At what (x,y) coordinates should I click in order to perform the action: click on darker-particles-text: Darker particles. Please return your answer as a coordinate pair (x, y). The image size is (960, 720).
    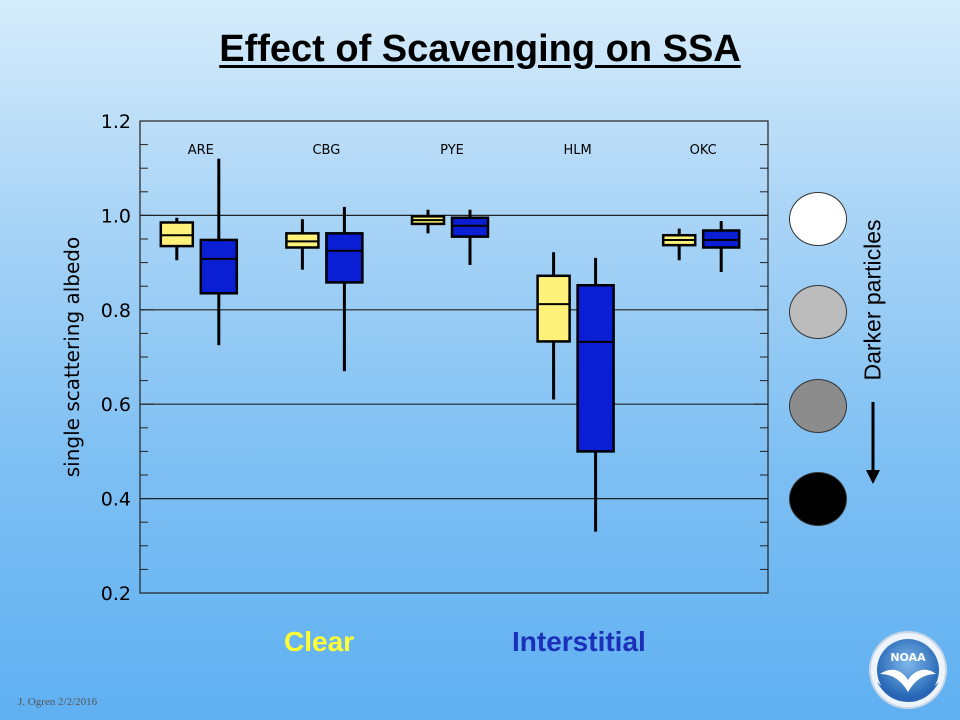
    Looking at the image, I should click on (872, 300).